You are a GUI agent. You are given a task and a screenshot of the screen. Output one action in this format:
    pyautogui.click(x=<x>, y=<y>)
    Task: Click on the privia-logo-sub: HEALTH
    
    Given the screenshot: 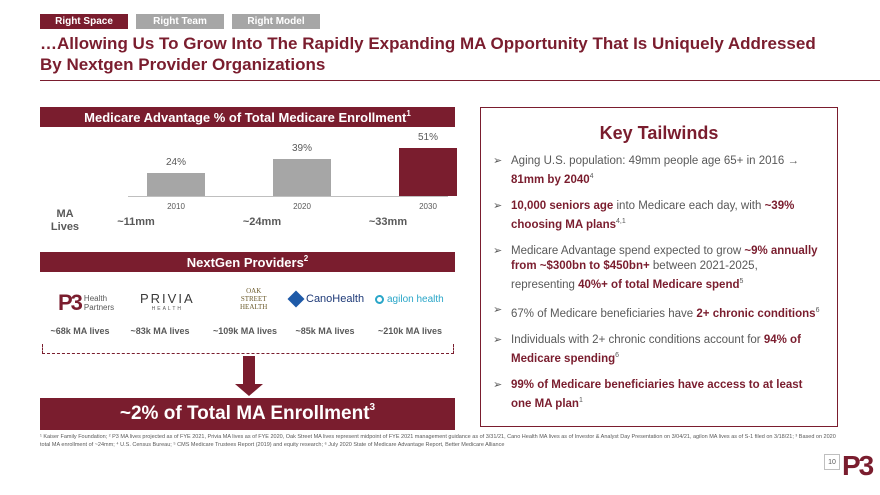 What is the action you would take?
    pyautogui.click(x=167, y=309)
    